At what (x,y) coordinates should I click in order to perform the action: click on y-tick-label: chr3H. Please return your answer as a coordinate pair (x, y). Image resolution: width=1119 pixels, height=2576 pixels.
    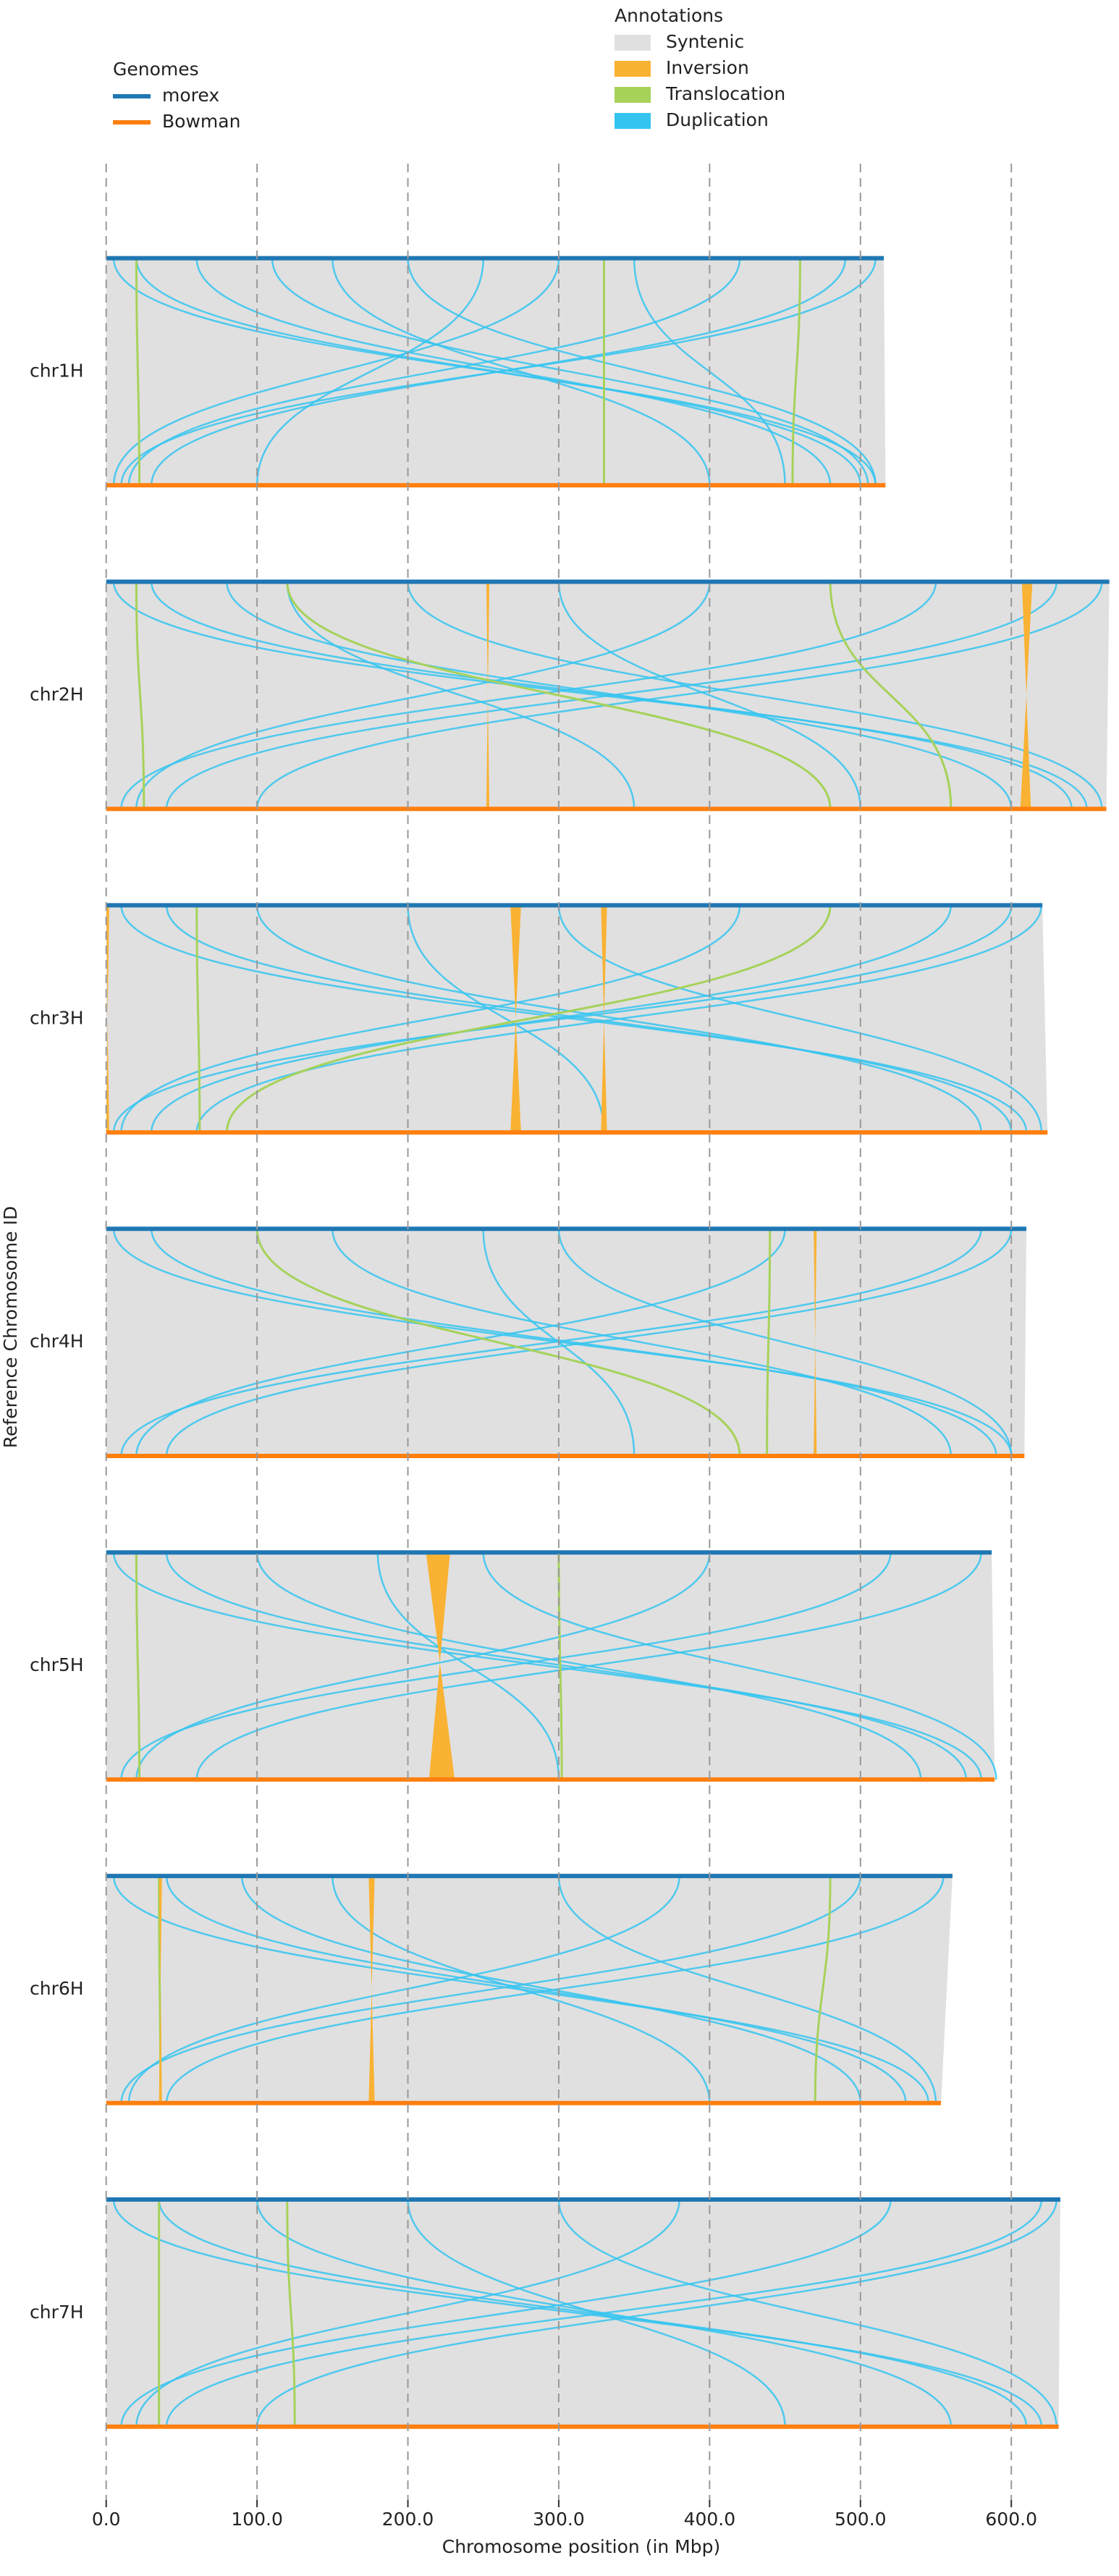
    Looking at the image, I should click on (57, 1017).